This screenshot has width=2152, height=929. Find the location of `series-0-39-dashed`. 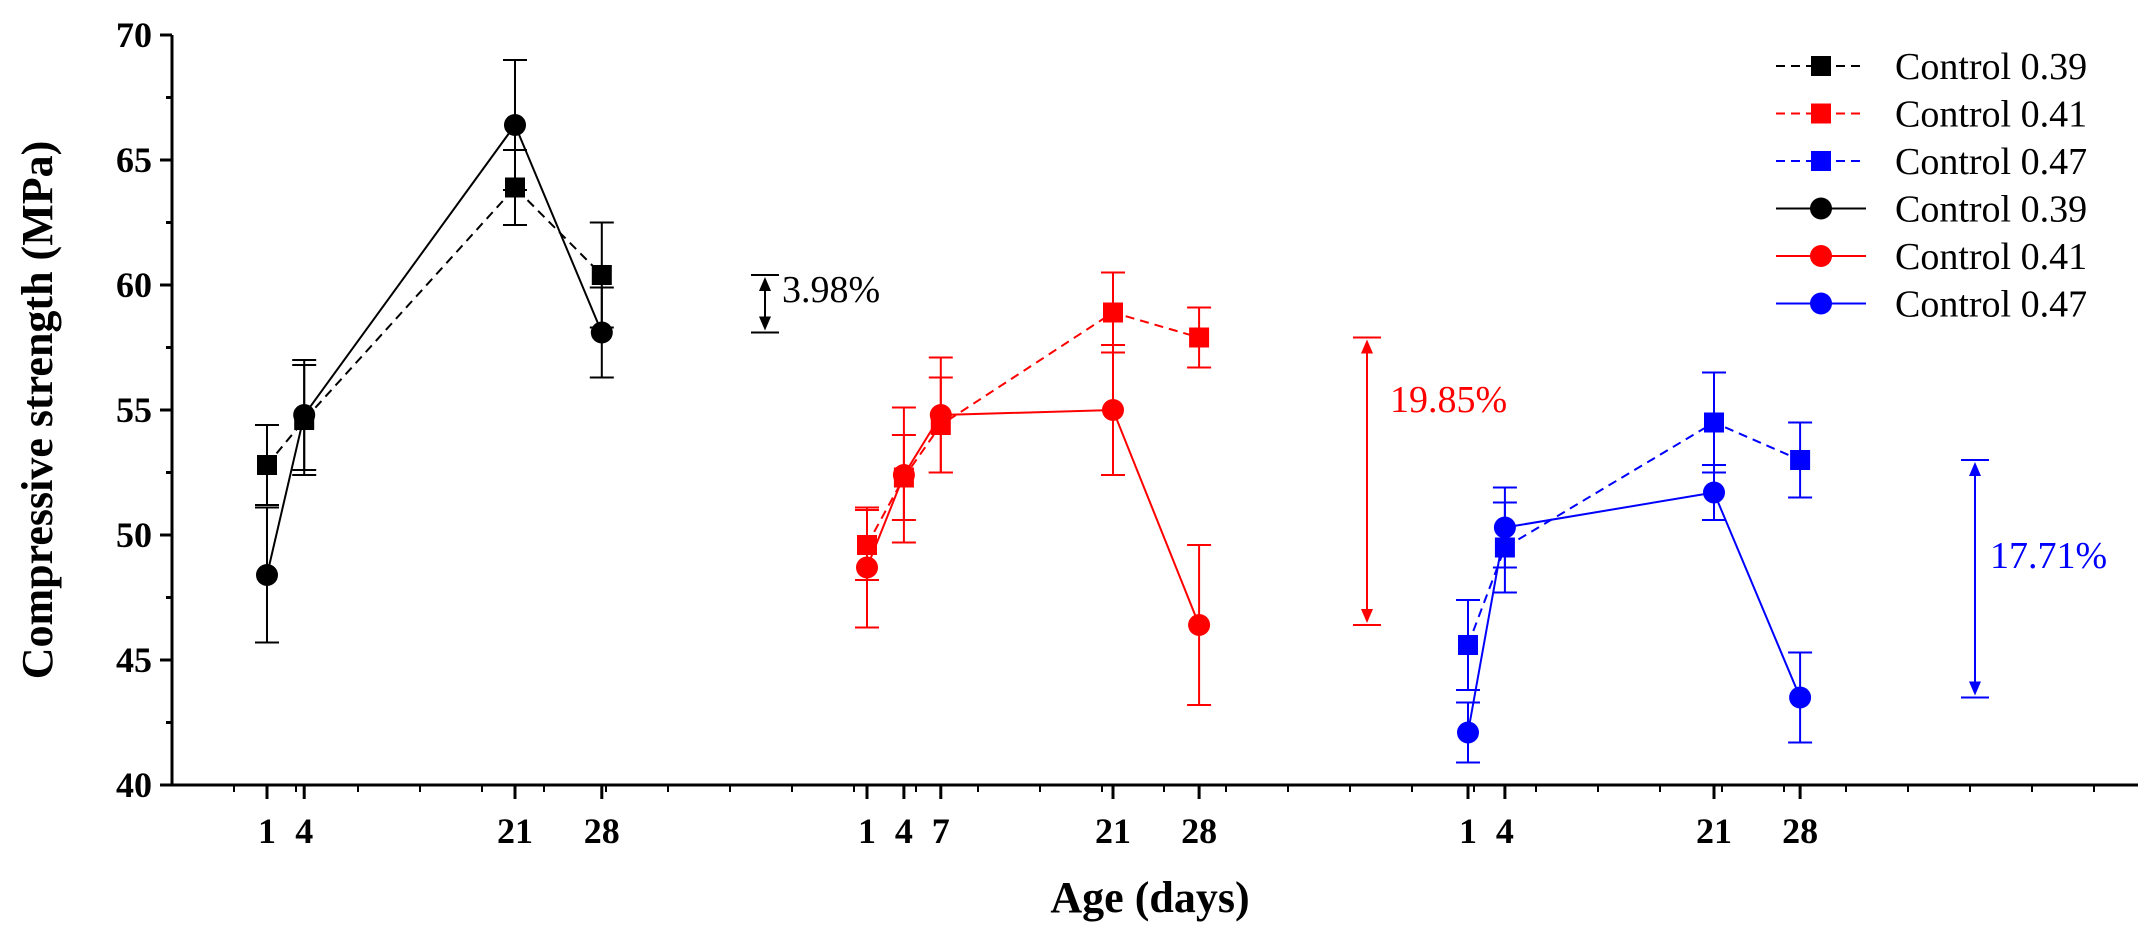

series-0-39-dashed is located at coordinates (434, 327).